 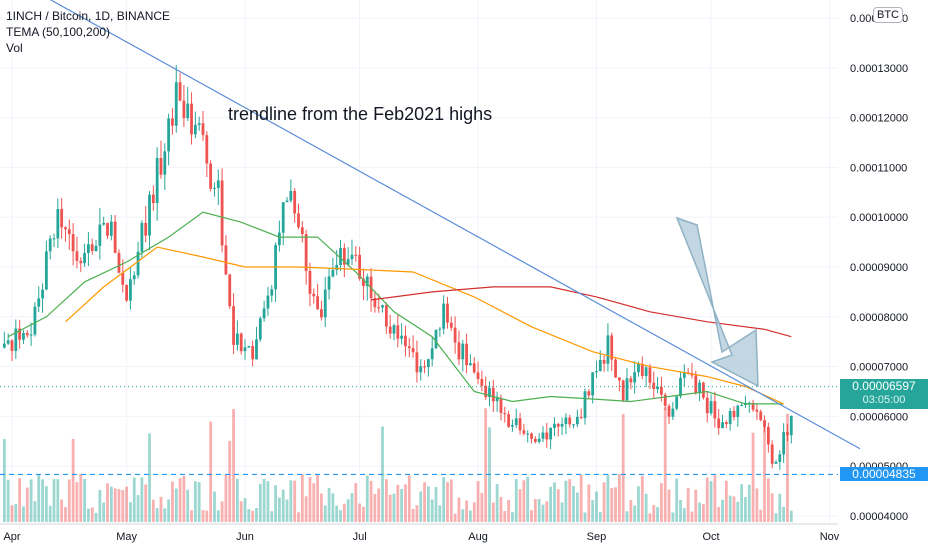 I want to click on x-tick-label: Aug, so click(x=478, y=537).